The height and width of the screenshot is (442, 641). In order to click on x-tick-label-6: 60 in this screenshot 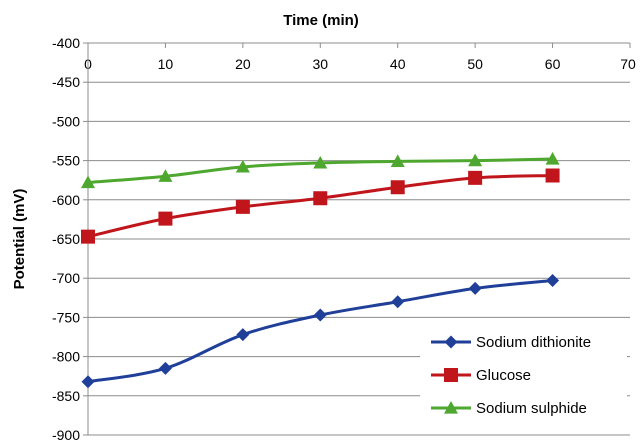, I will do `click(553, 64)`.